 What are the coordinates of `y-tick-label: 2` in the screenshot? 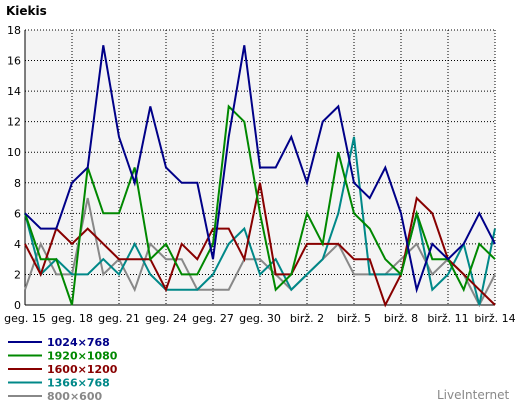 It's located at (17, 274).